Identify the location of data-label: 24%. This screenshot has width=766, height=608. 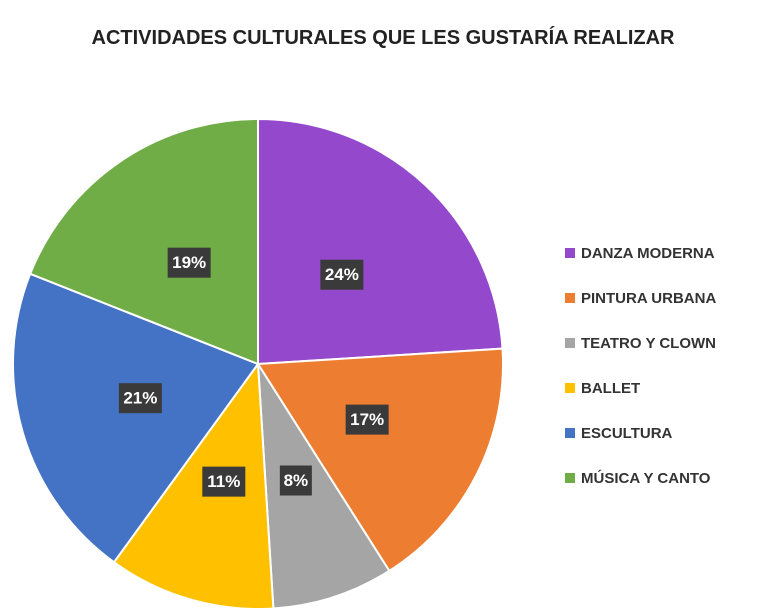
(342, 274).